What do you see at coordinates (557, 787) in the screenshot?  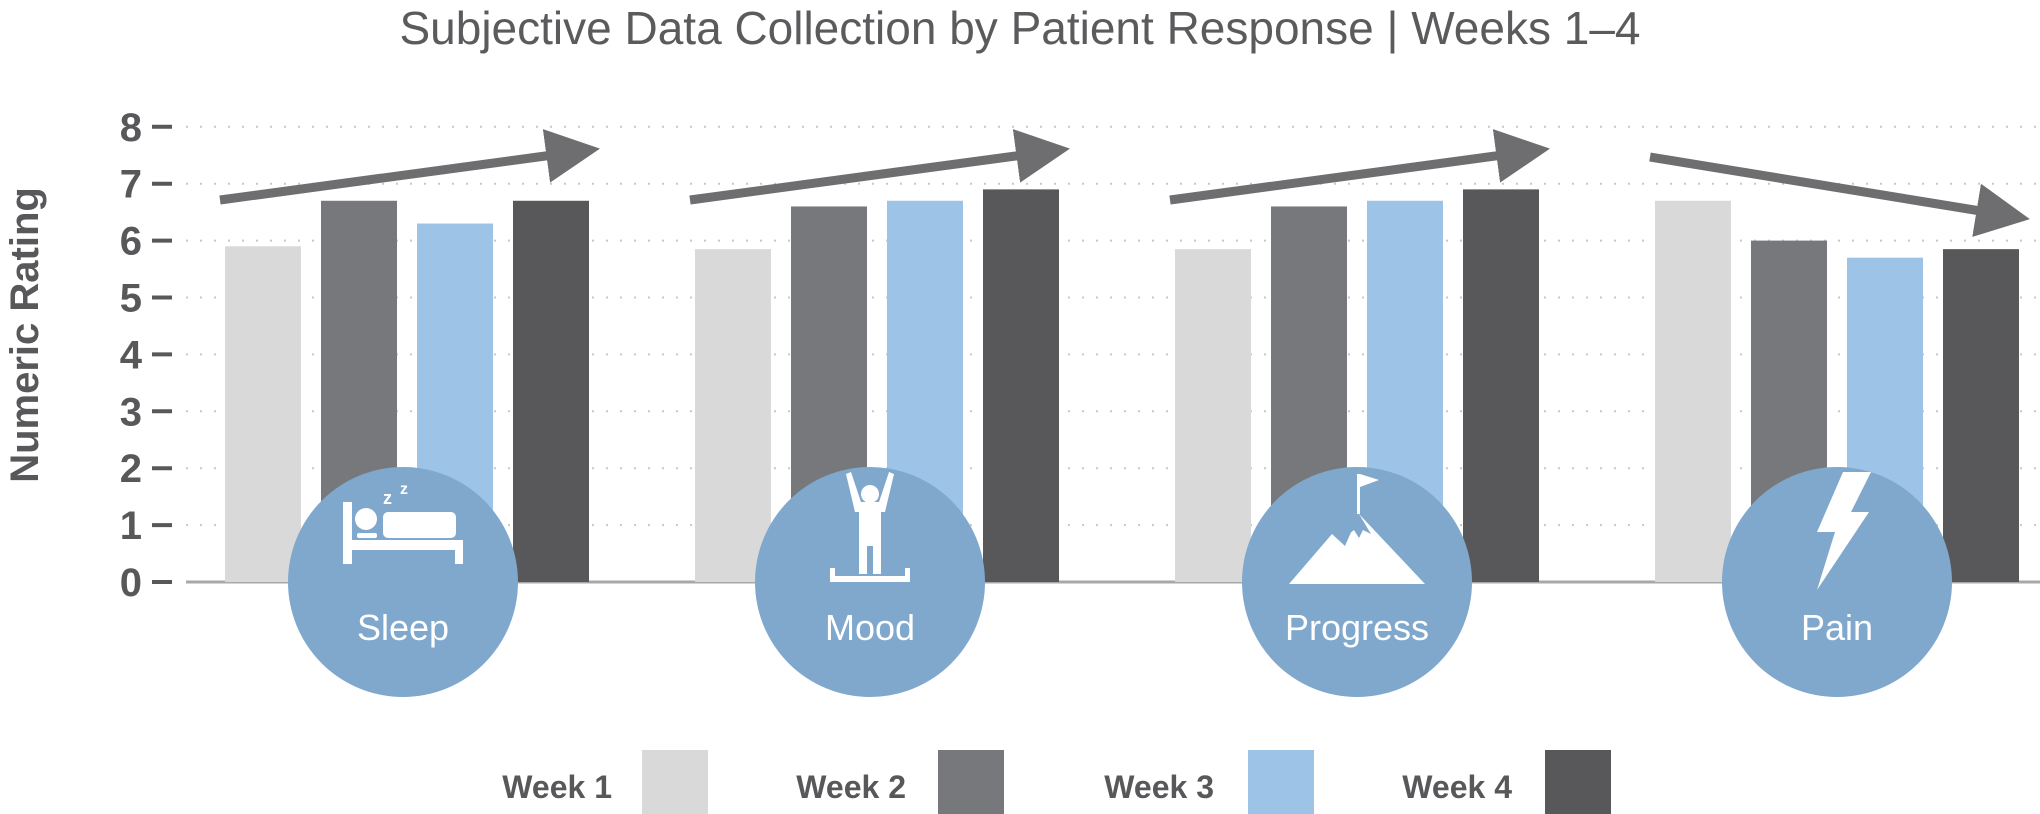 I see `legend-label: Week 1` at bounding box center [557, 787].